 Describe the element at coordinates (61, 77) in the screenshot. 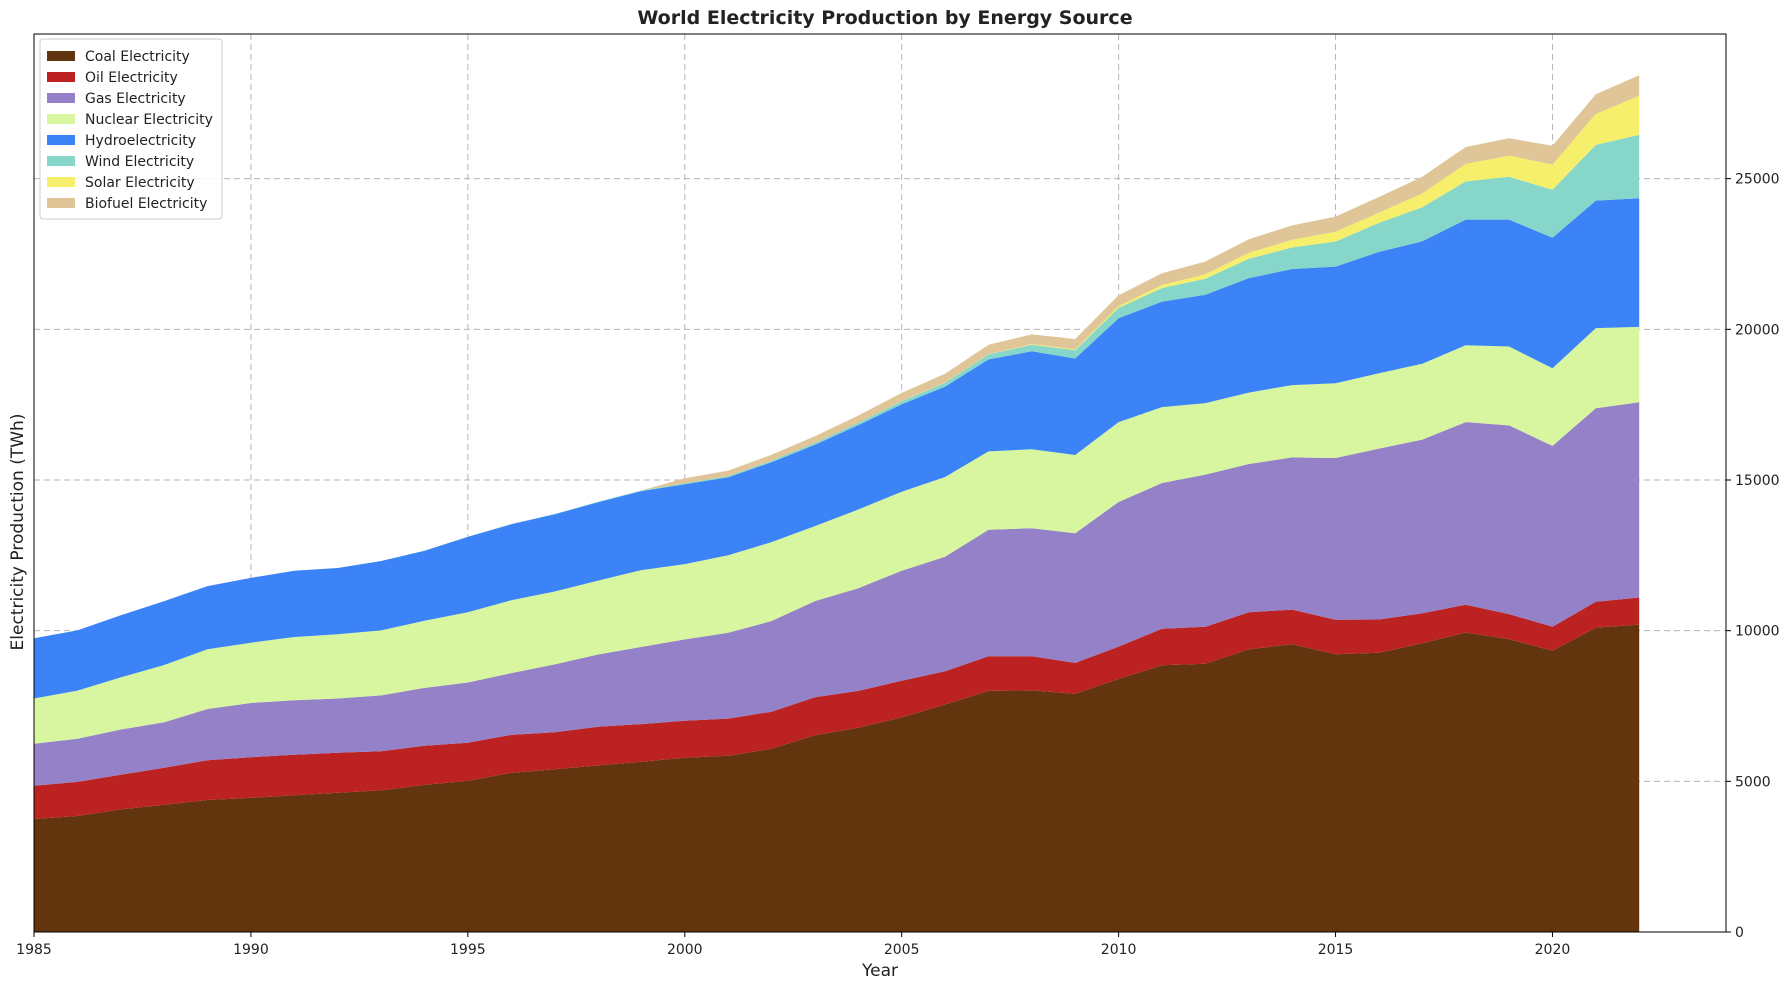

I see `legend-swatch-oil-electricity` at that location.